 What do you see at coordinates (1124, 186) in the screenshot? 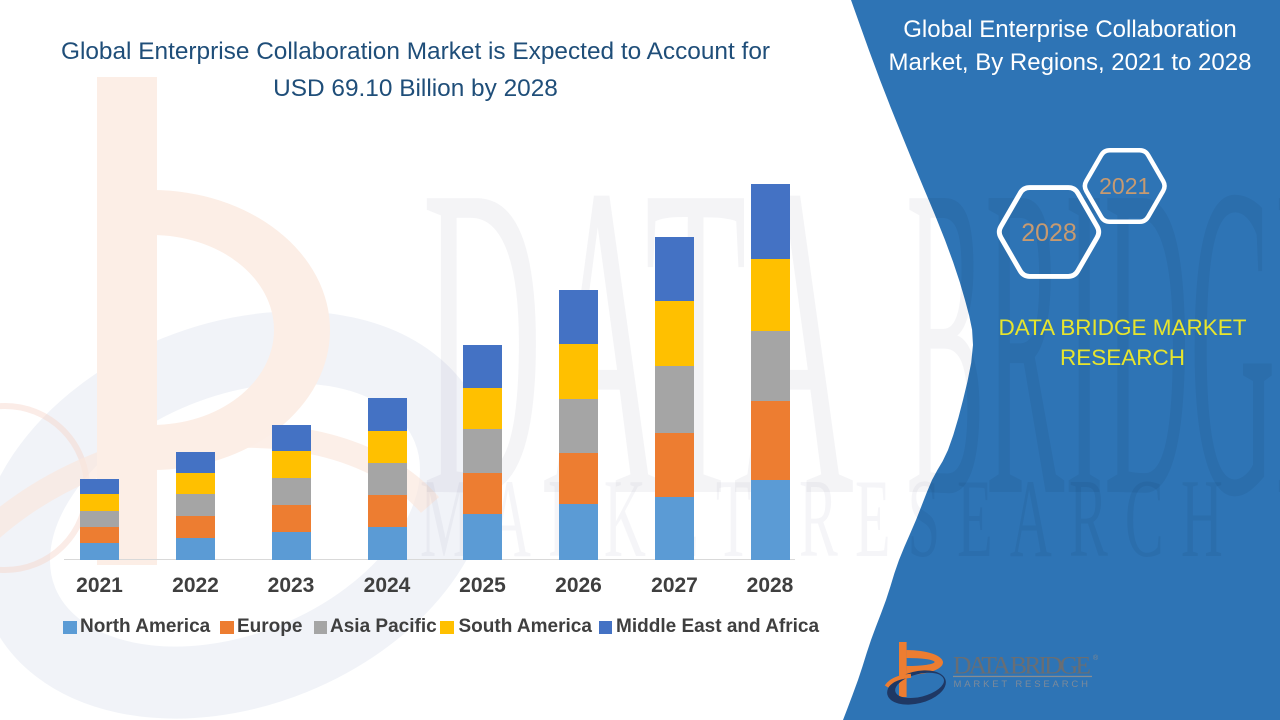
I see `svg-text: 2021` at bounding box center [1124, 186].